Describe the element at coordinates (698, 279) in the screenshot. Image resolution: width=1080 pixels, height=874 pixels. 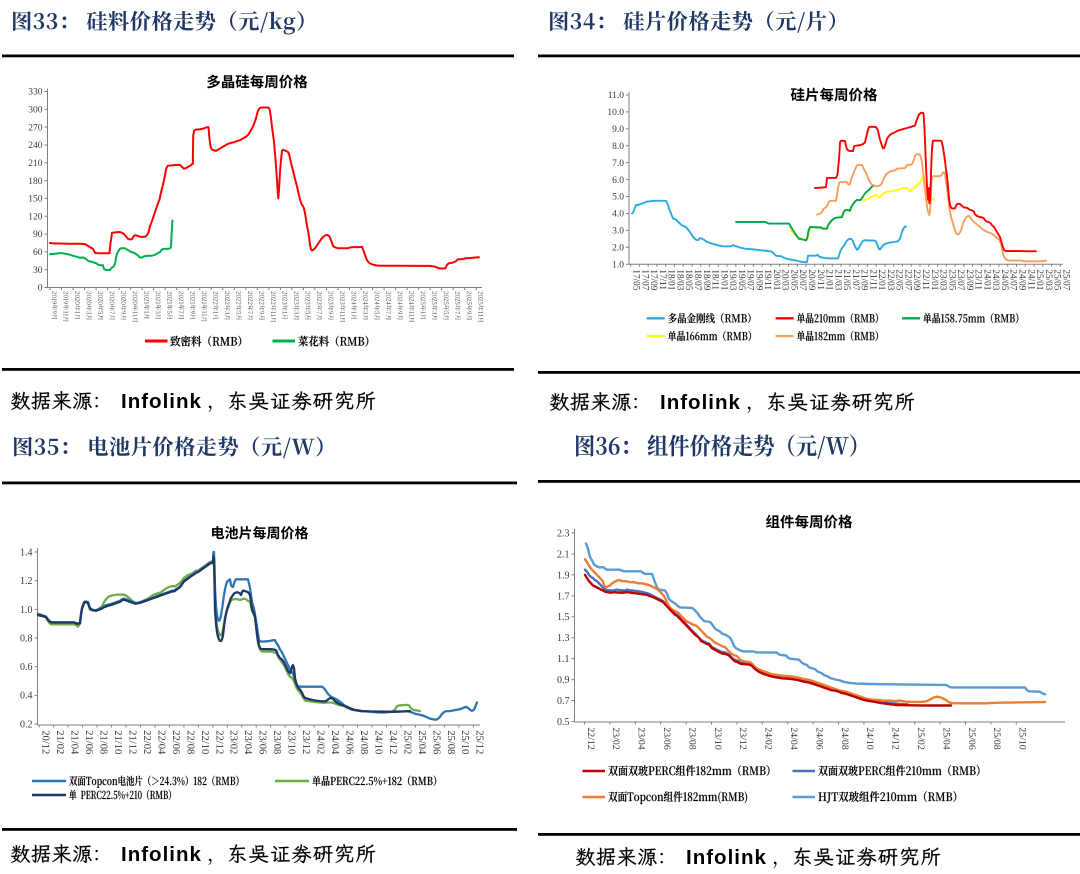
I see `svg-text: 18/07` at that location.